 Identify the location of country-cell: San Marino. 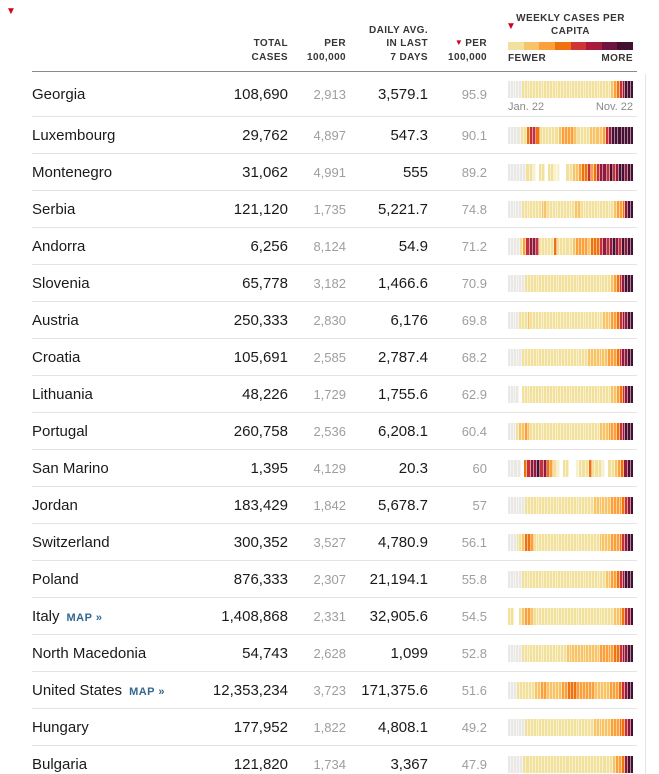
(118, 468).